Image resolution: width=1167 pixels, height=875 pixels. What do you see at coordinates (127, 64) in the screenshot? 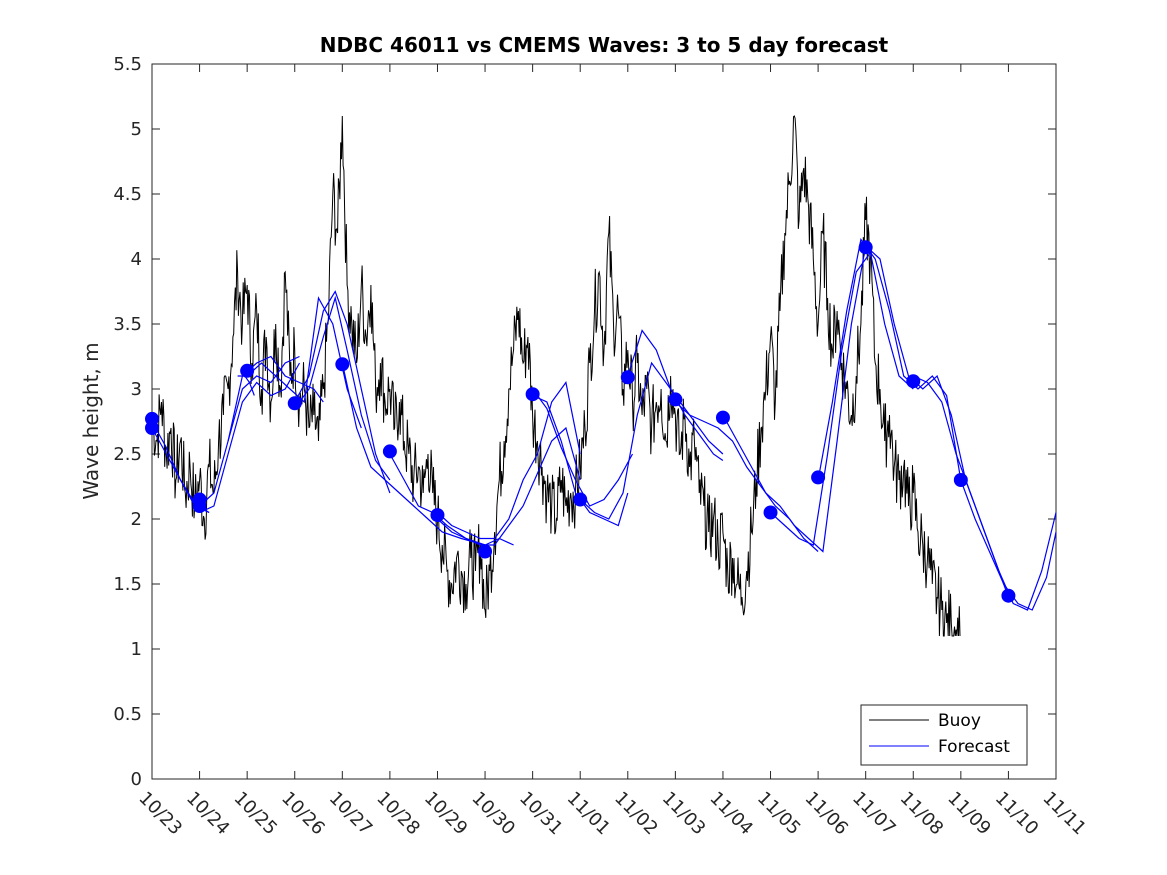
I see `y-tick-label: 5.5` at bounding box center [127, 64].